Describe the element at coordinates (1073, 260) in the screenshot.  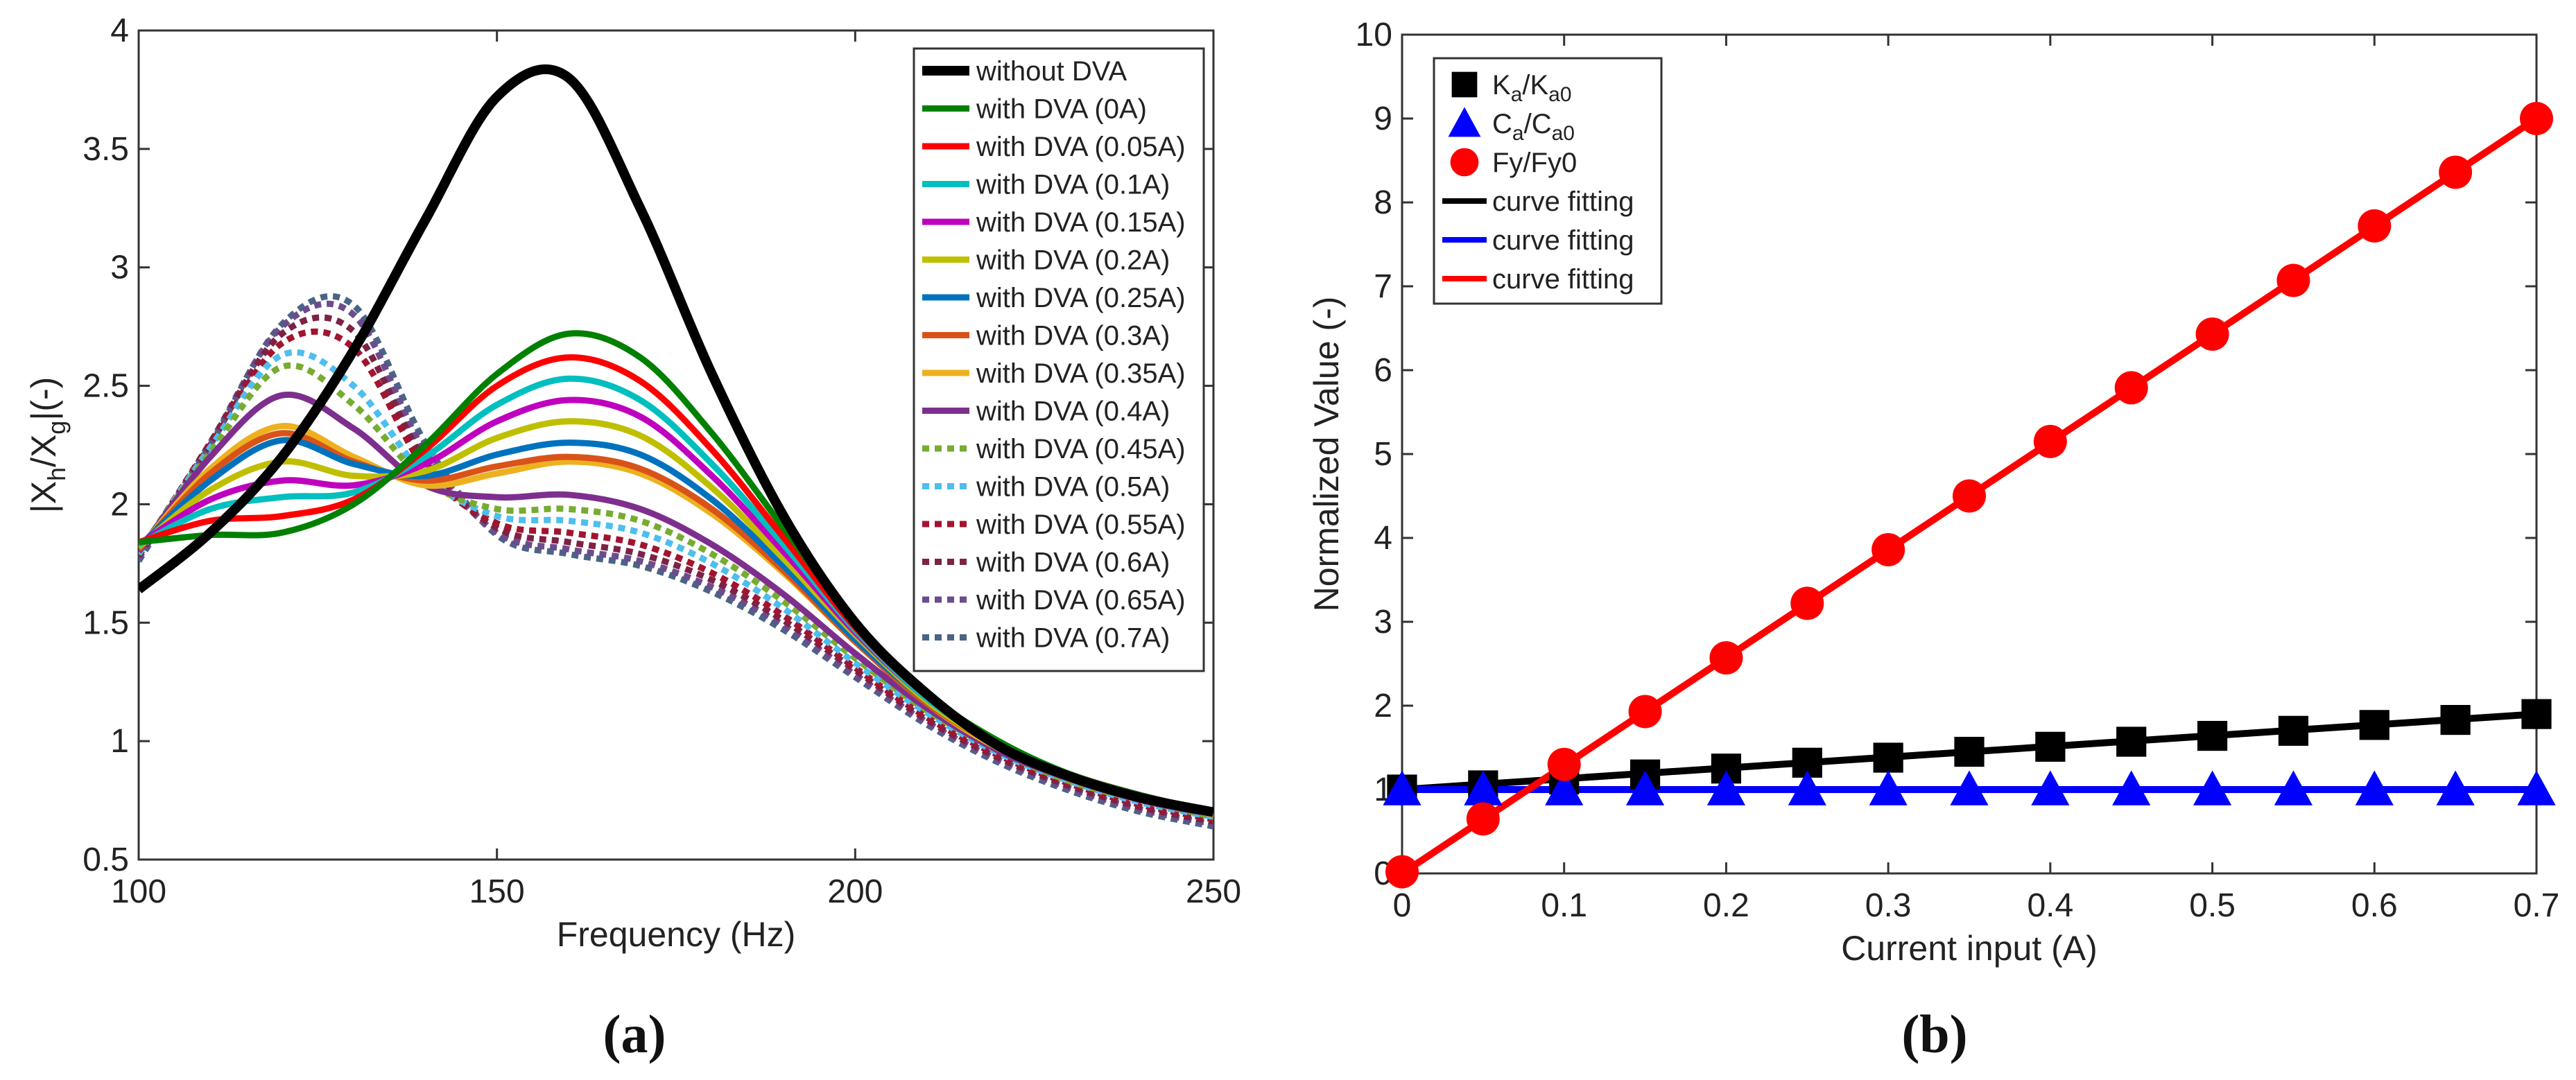
I see `legend-label: with DVA (0.2A)` at that location.